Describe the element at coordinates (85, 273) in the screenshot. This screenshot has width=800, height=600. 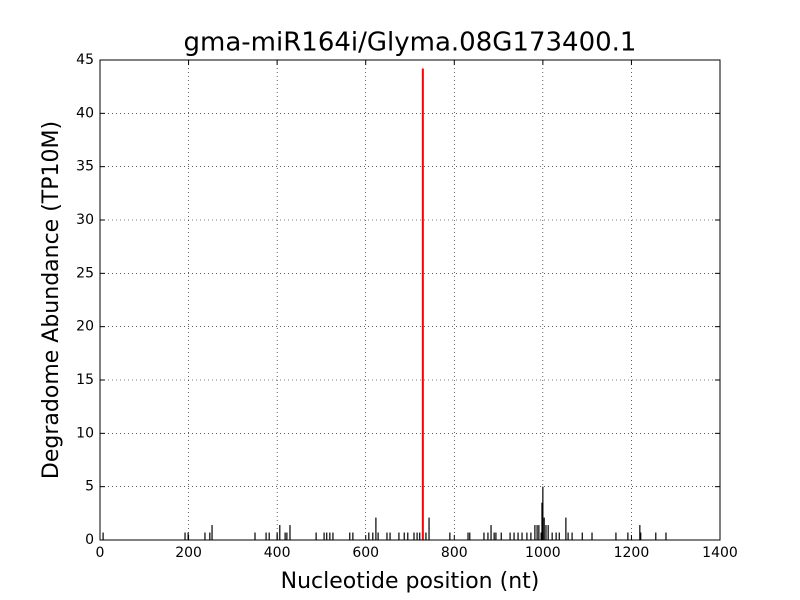
I see `y-tick-label: 25` at that location.